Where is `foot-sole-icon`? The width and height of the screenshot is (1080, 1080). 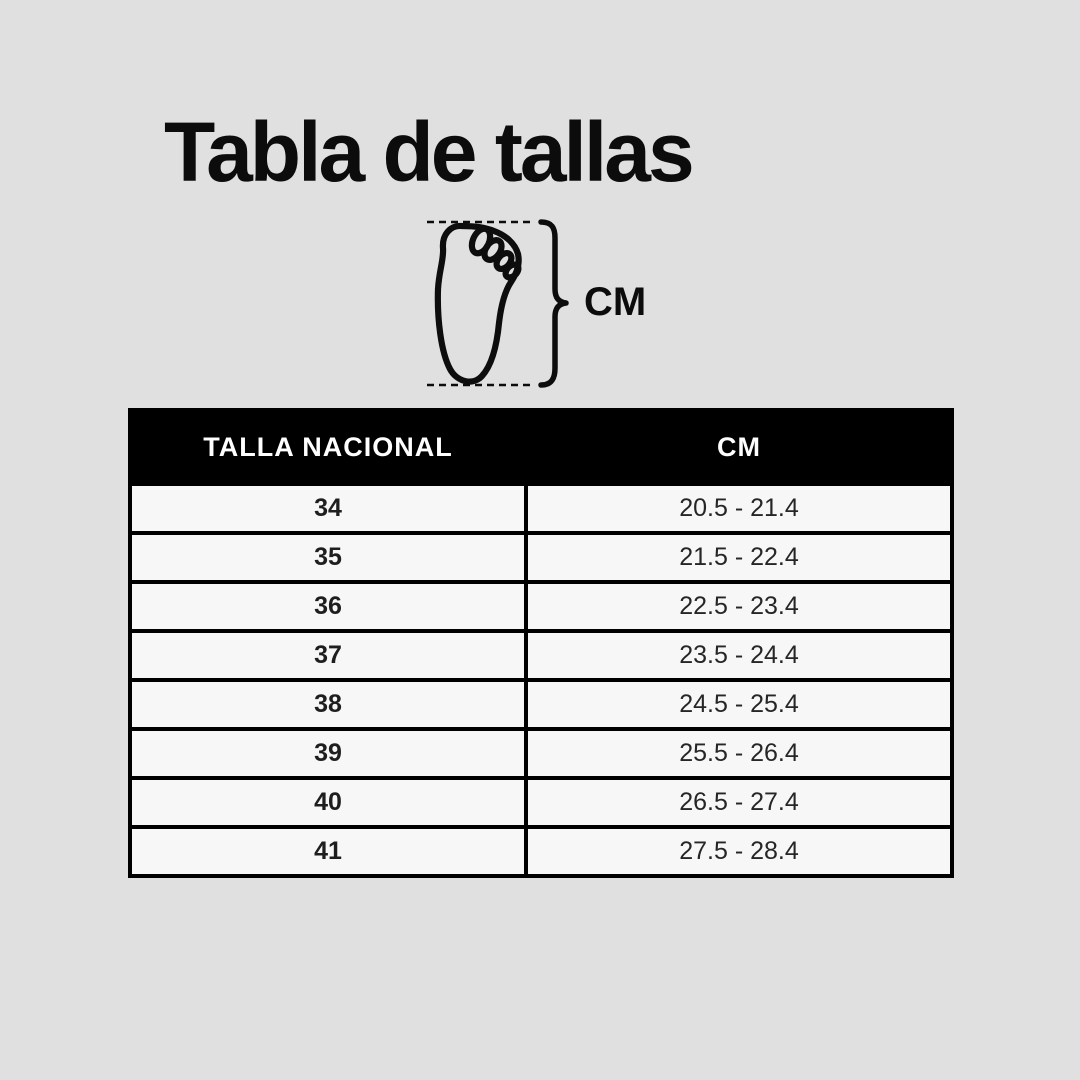
foot-sole-icon is located at coordinates (498, 303).